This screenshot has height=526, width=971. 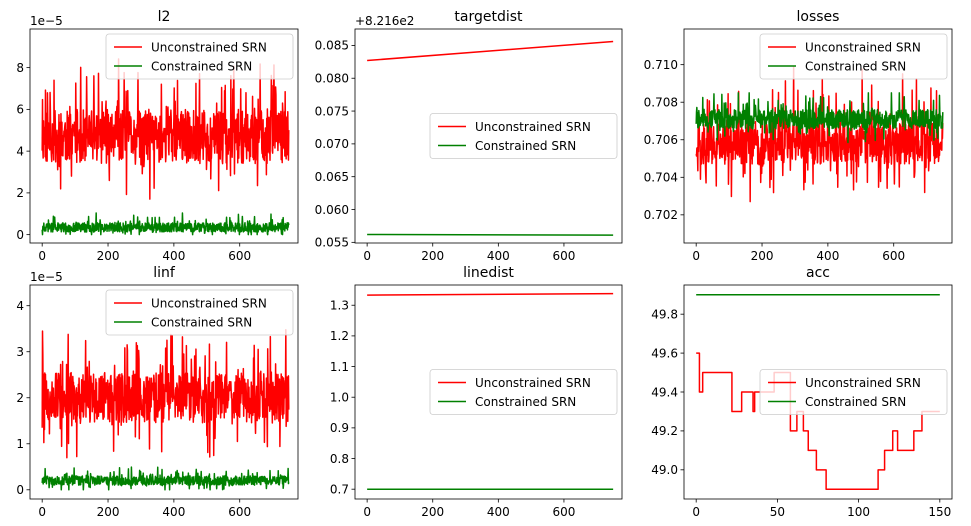 I want to click on subplot-title: linedist, so click(x=488, y=273).